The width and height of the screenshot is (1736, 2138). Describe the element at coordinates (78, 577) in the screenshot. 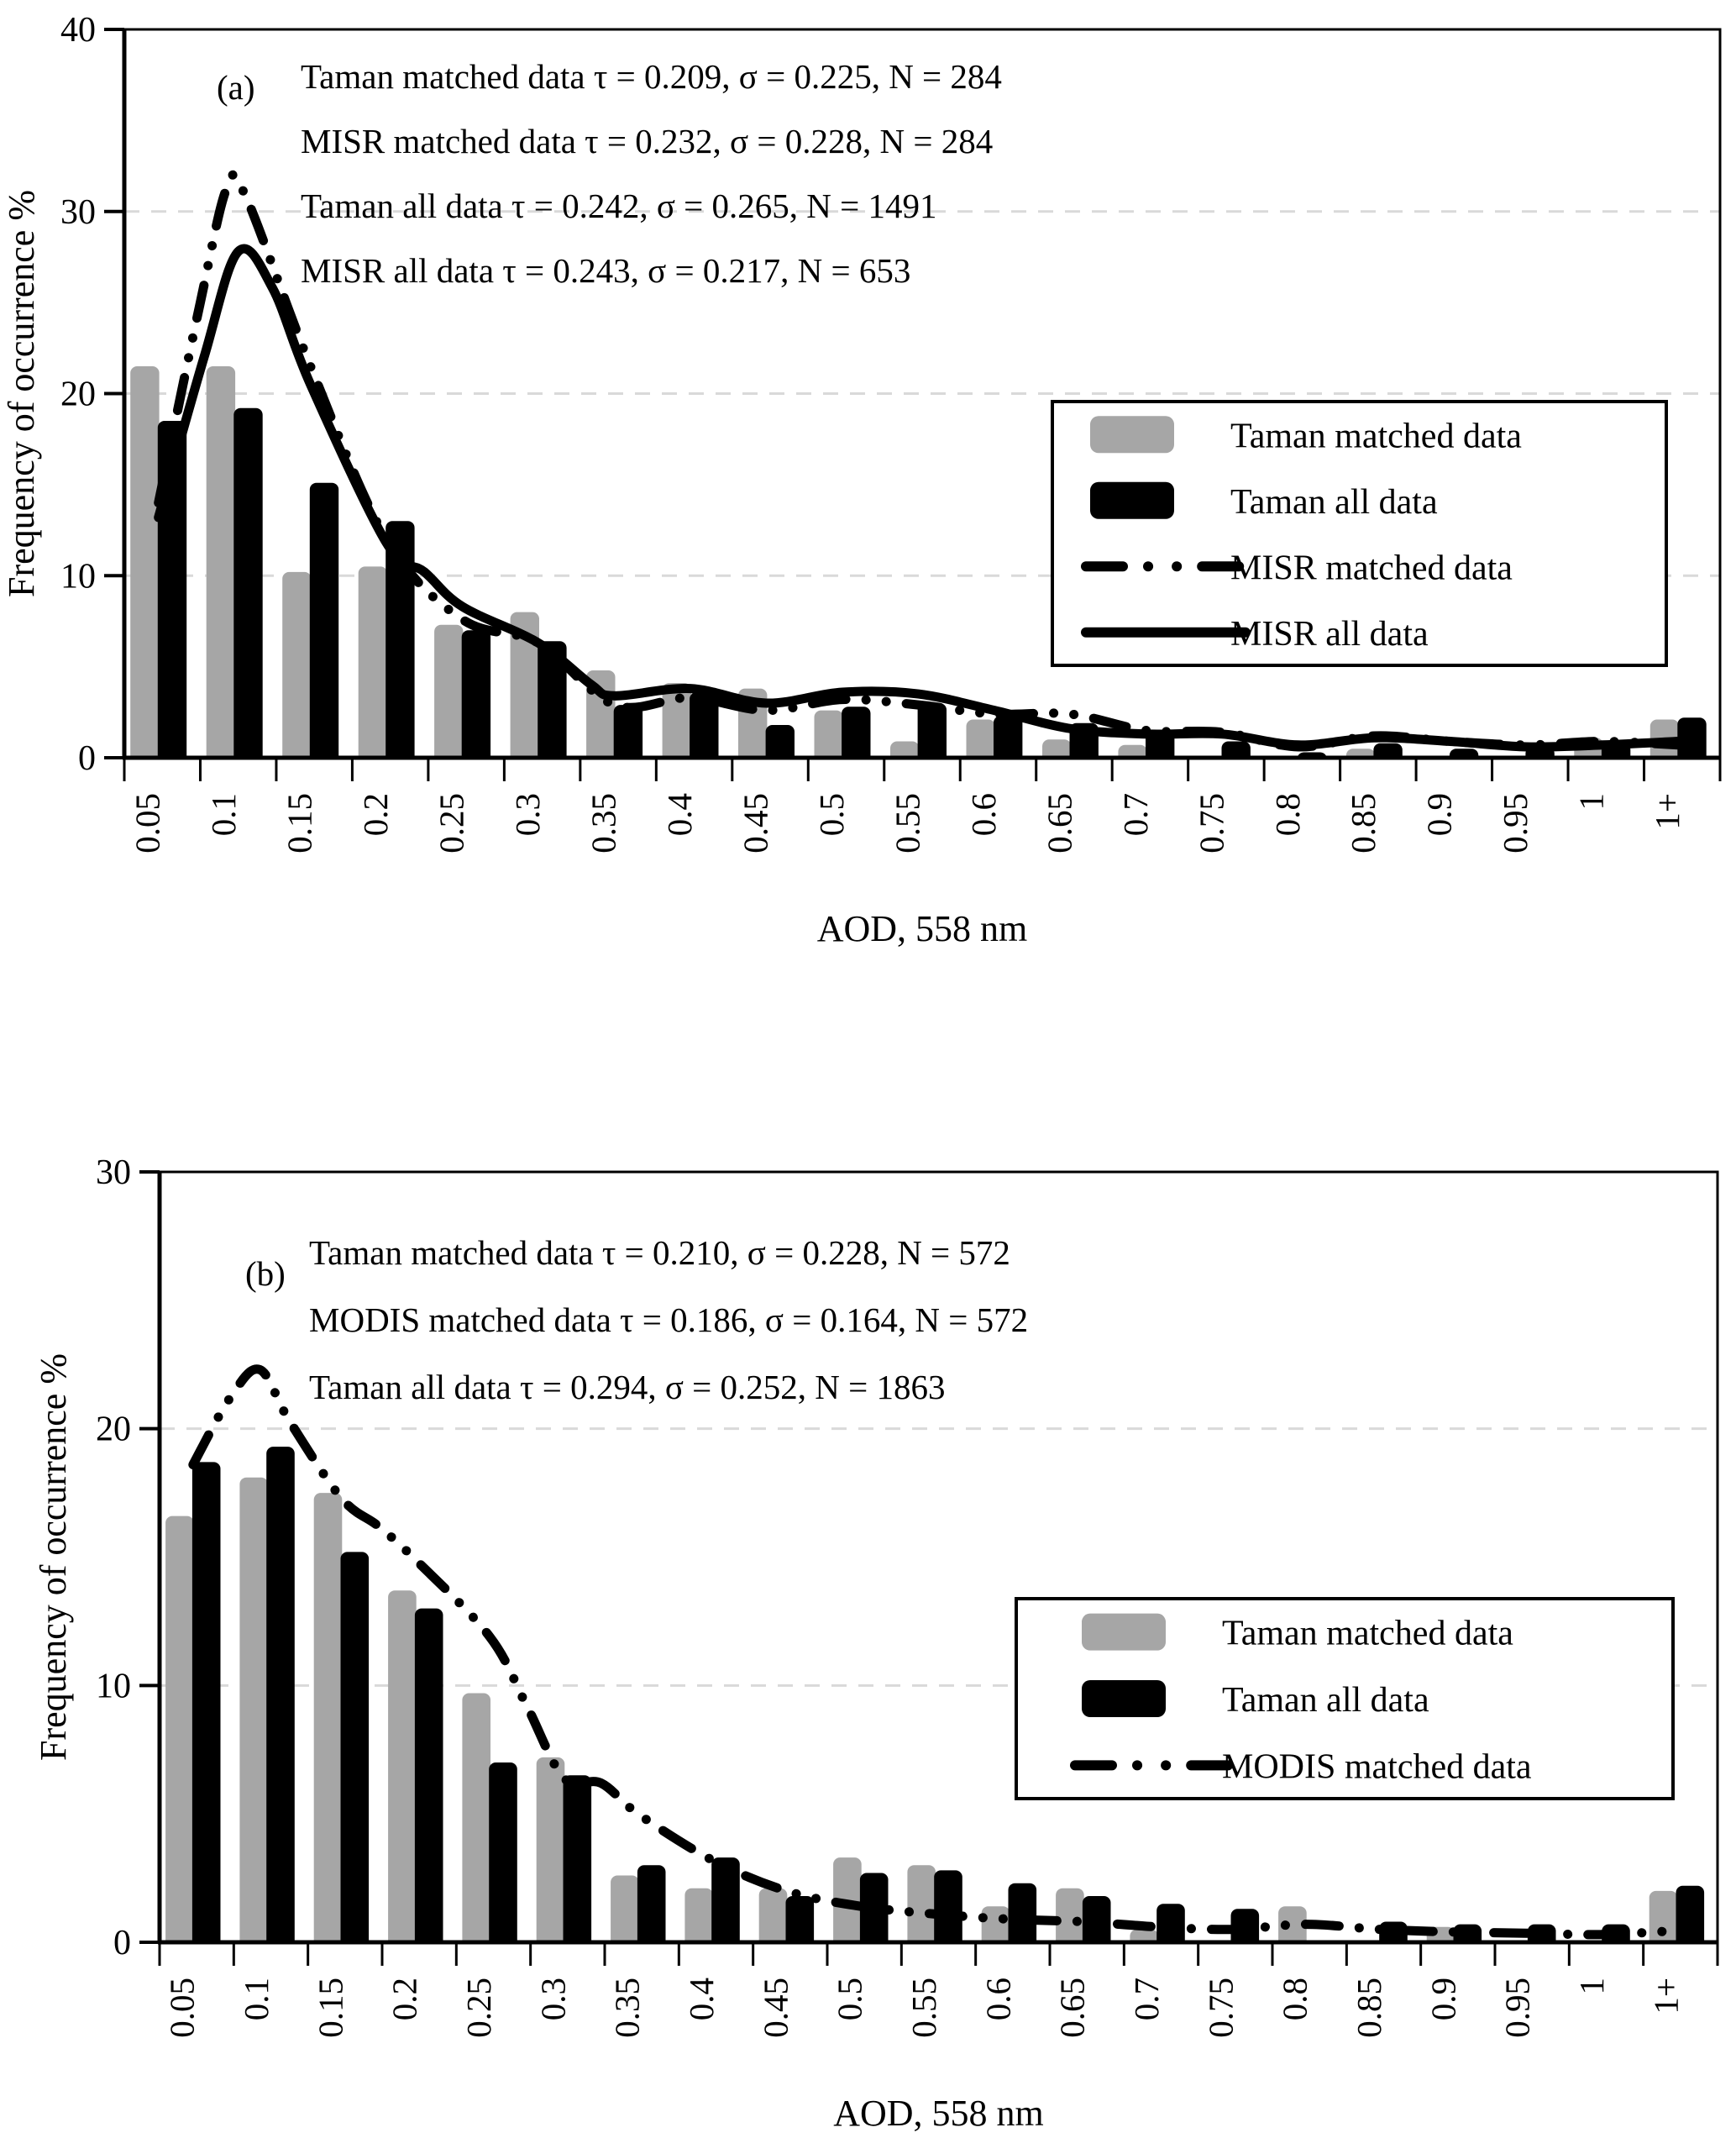

I see `y-tick-label: 10` at that location.